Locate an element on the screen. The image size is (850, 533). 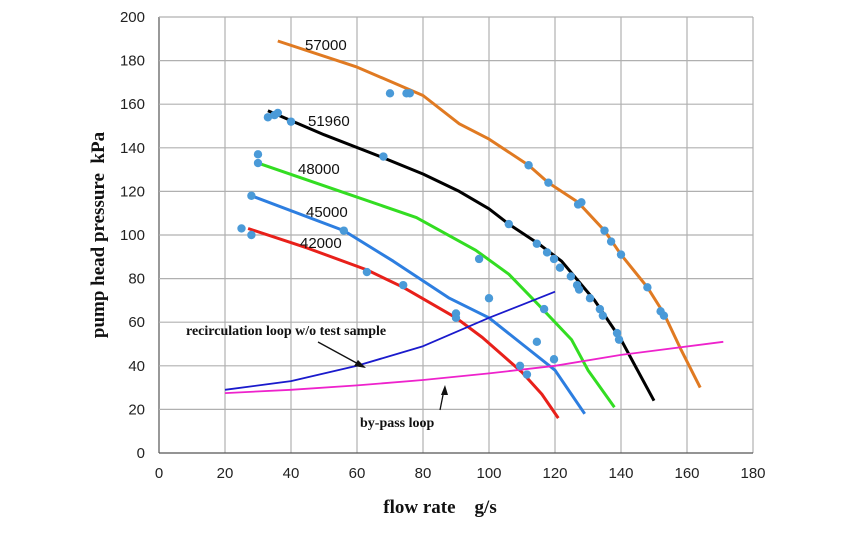
x-tick-label: 160 is located at coordinates (686, 473).